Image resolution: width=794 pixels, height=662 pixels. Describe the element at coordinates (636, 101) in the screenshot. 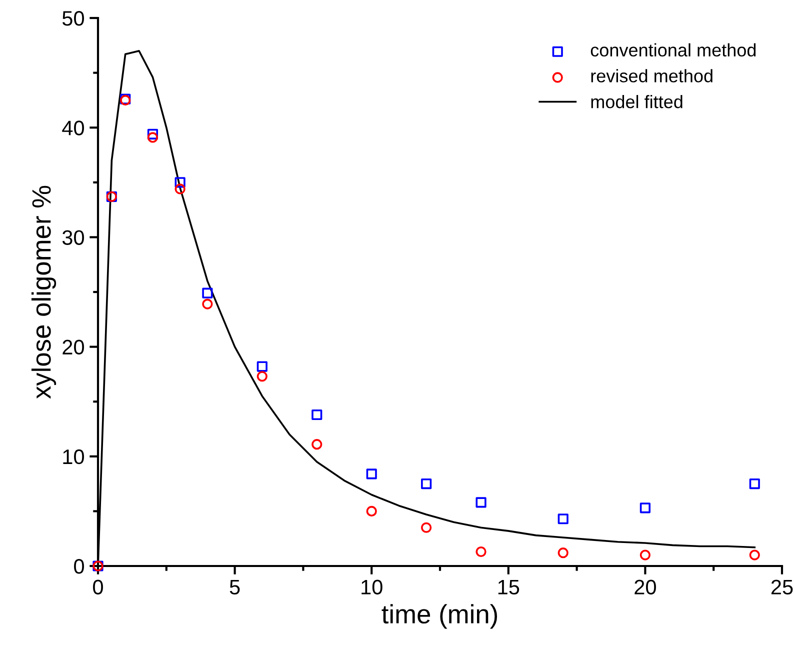

I see `legend-label: model fitted` at that location.